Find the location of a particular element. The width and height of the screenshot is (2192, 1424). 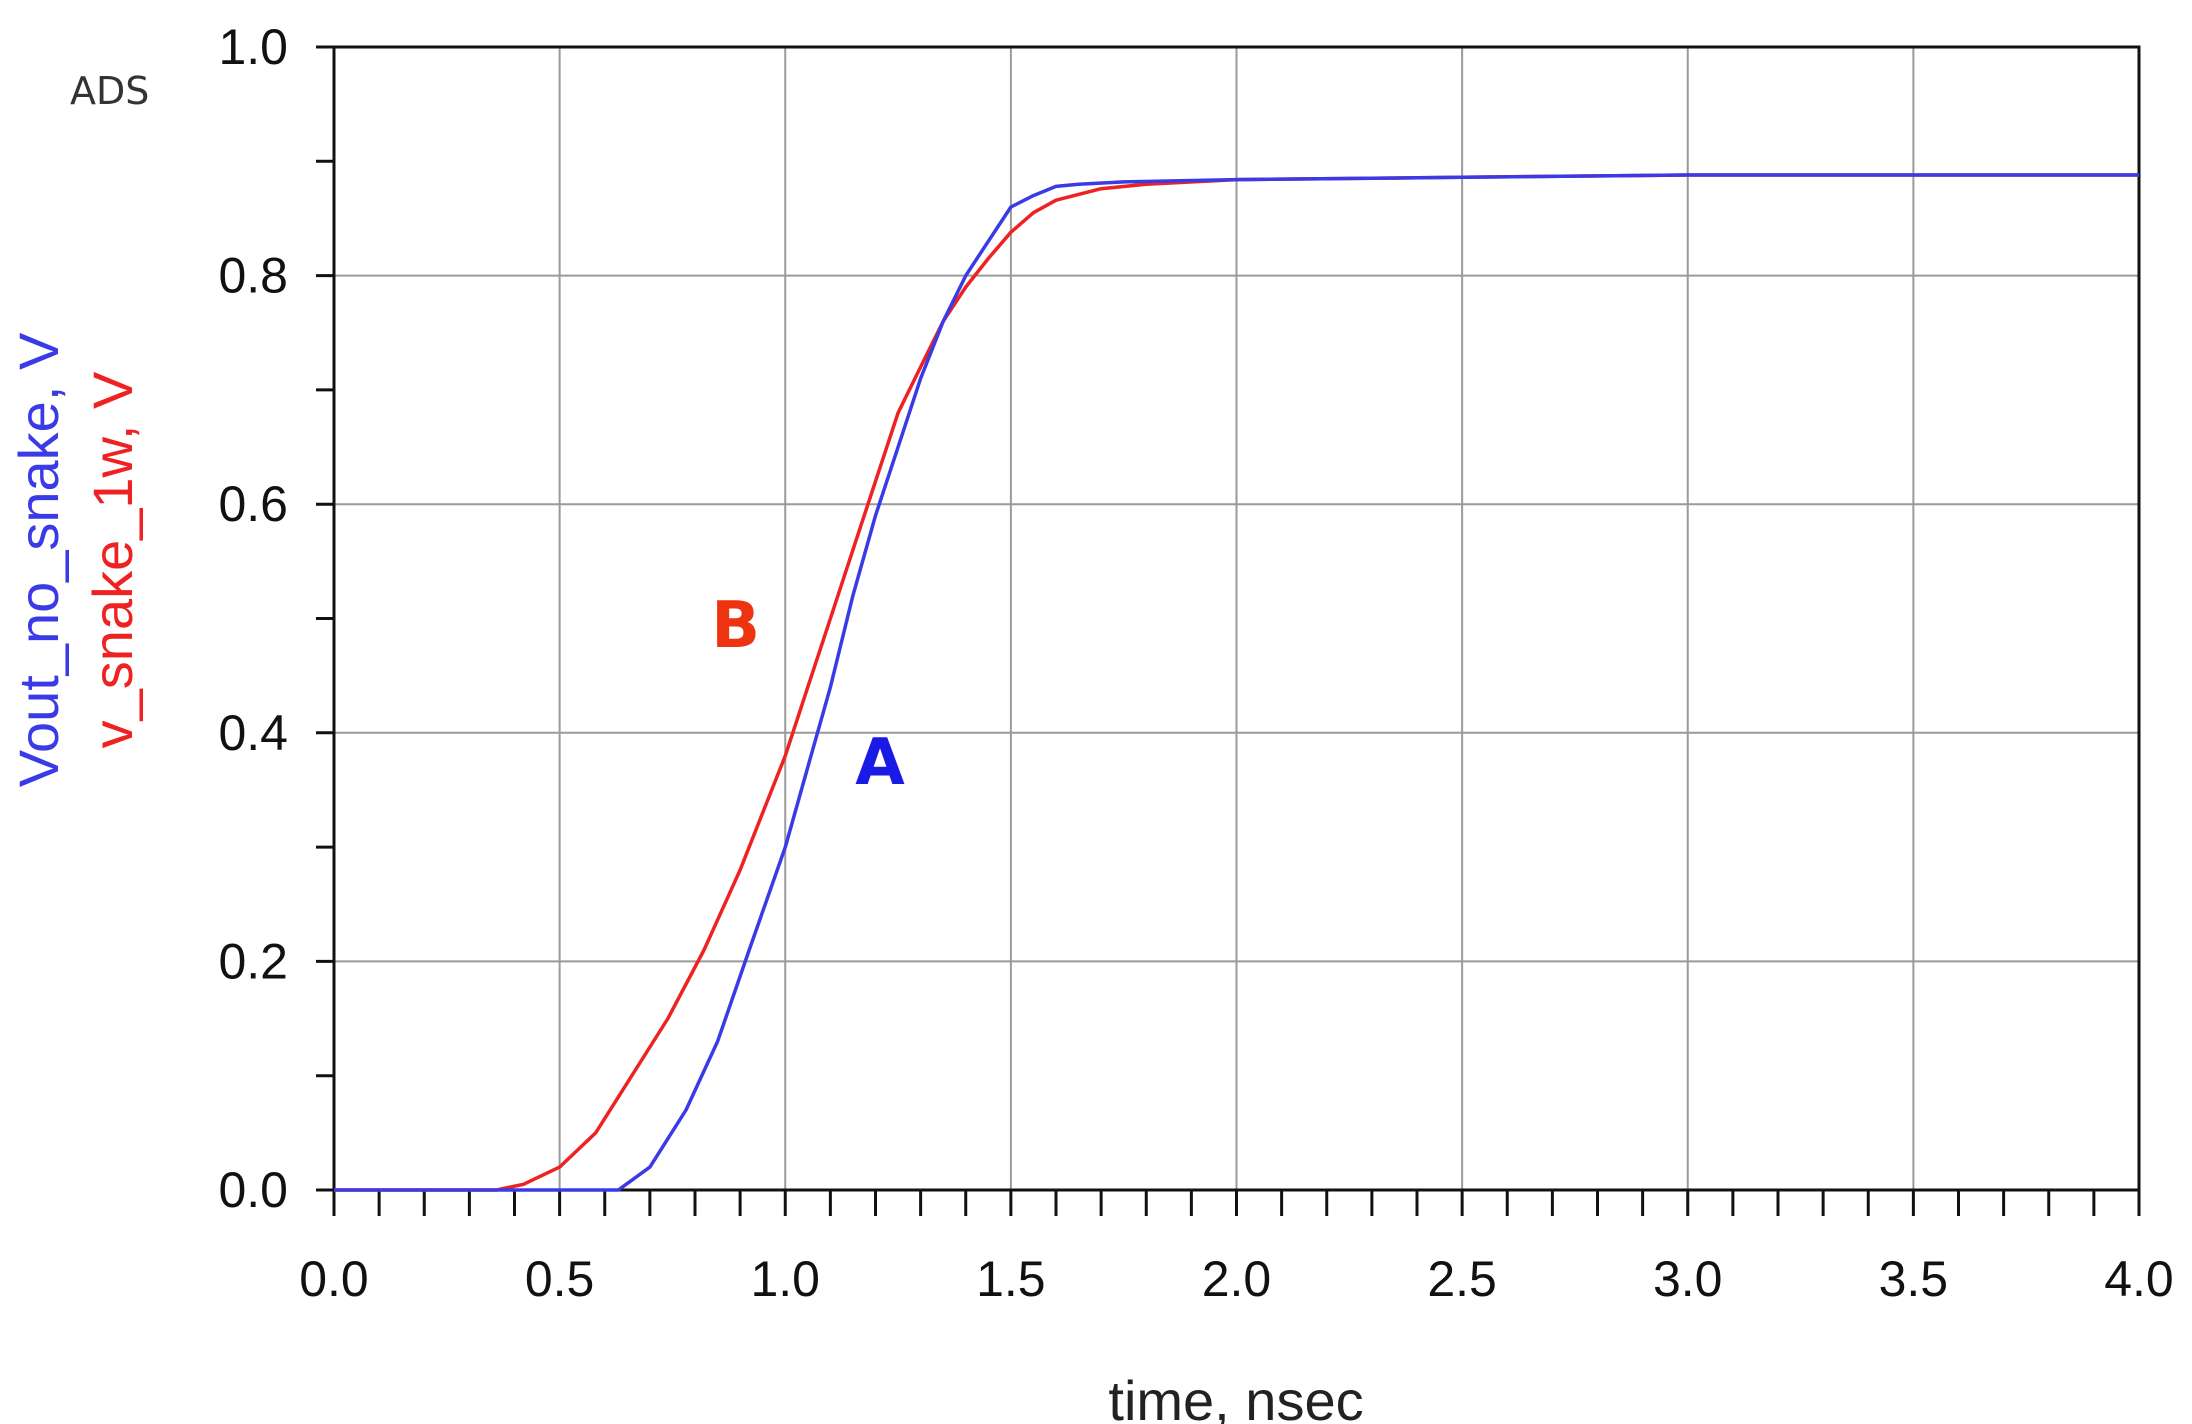

ads-watermark: ADS is located at coordinates (109, 91).